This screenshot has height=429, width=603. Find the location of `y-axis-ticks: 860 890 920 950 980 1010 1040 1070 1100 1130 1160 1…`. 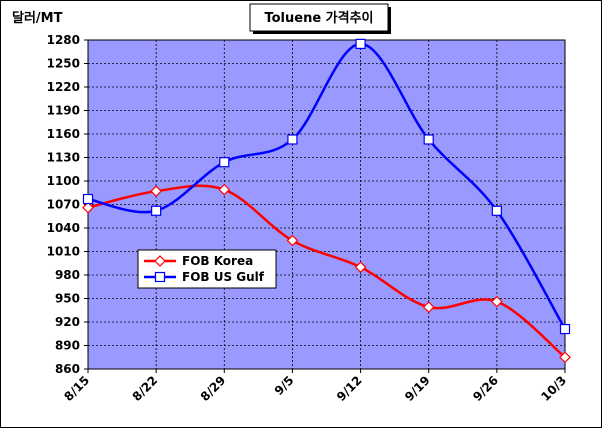

y-axis-ticks: 860 890 920 950 980 1010 1040 1070 1100 1130 1160 1… is located at coordinates (67, 204).